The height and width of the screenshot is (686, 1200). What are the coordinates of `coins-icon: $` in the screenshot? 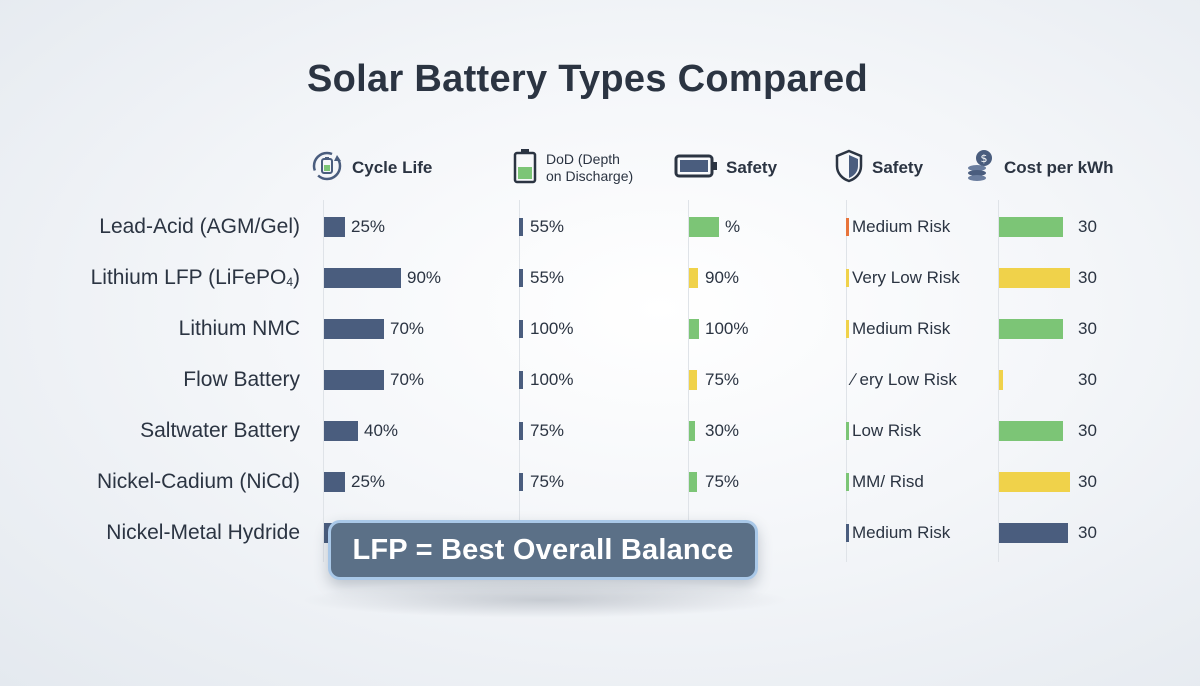 It's located at (981, 168).